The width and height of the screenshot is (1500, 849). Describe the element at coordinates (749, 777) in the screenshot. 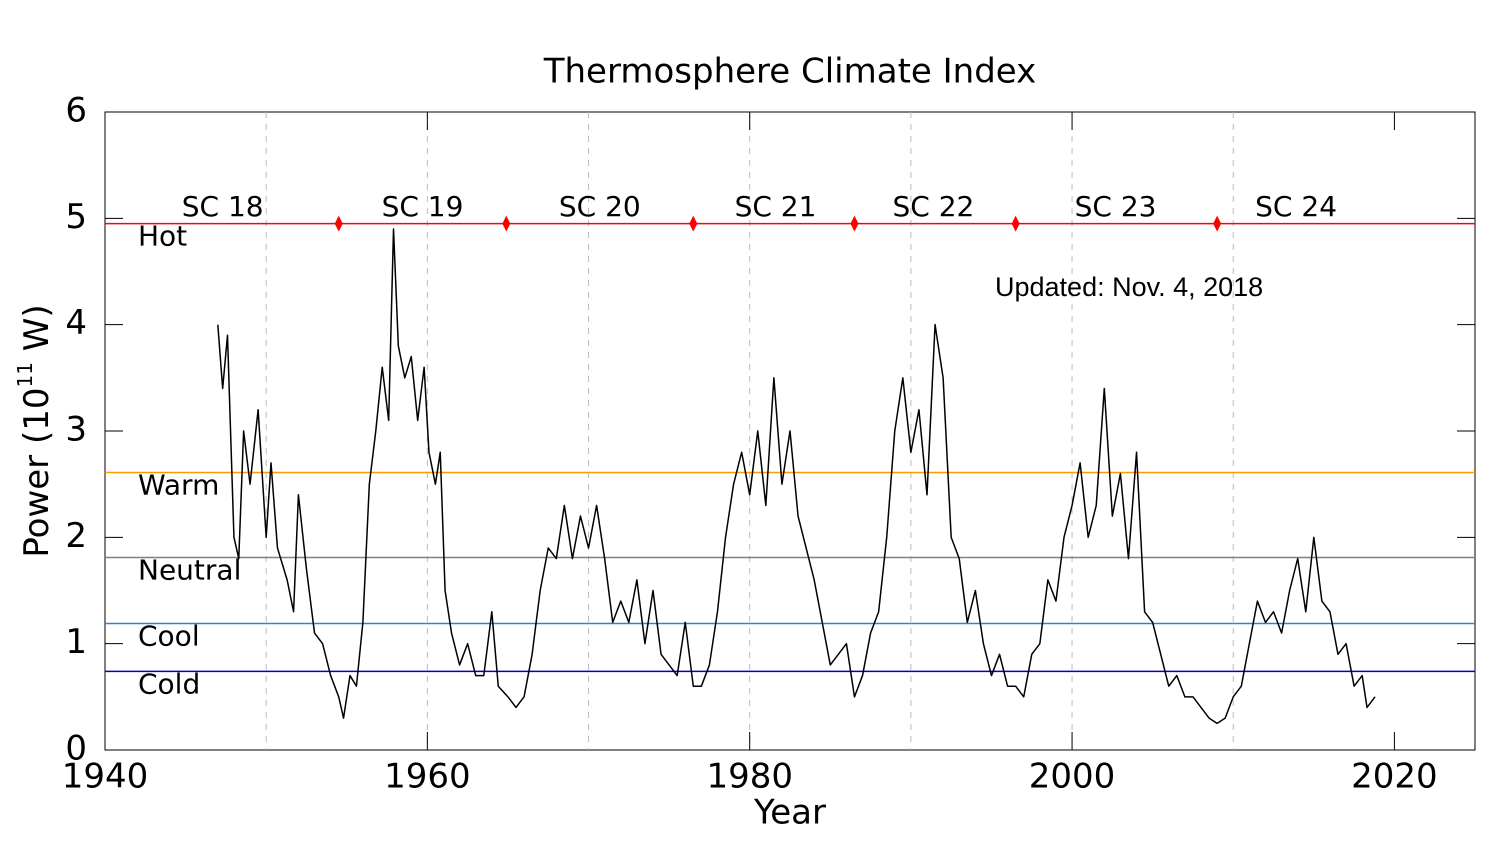

I see `x-tick-label: 1980` at that location.